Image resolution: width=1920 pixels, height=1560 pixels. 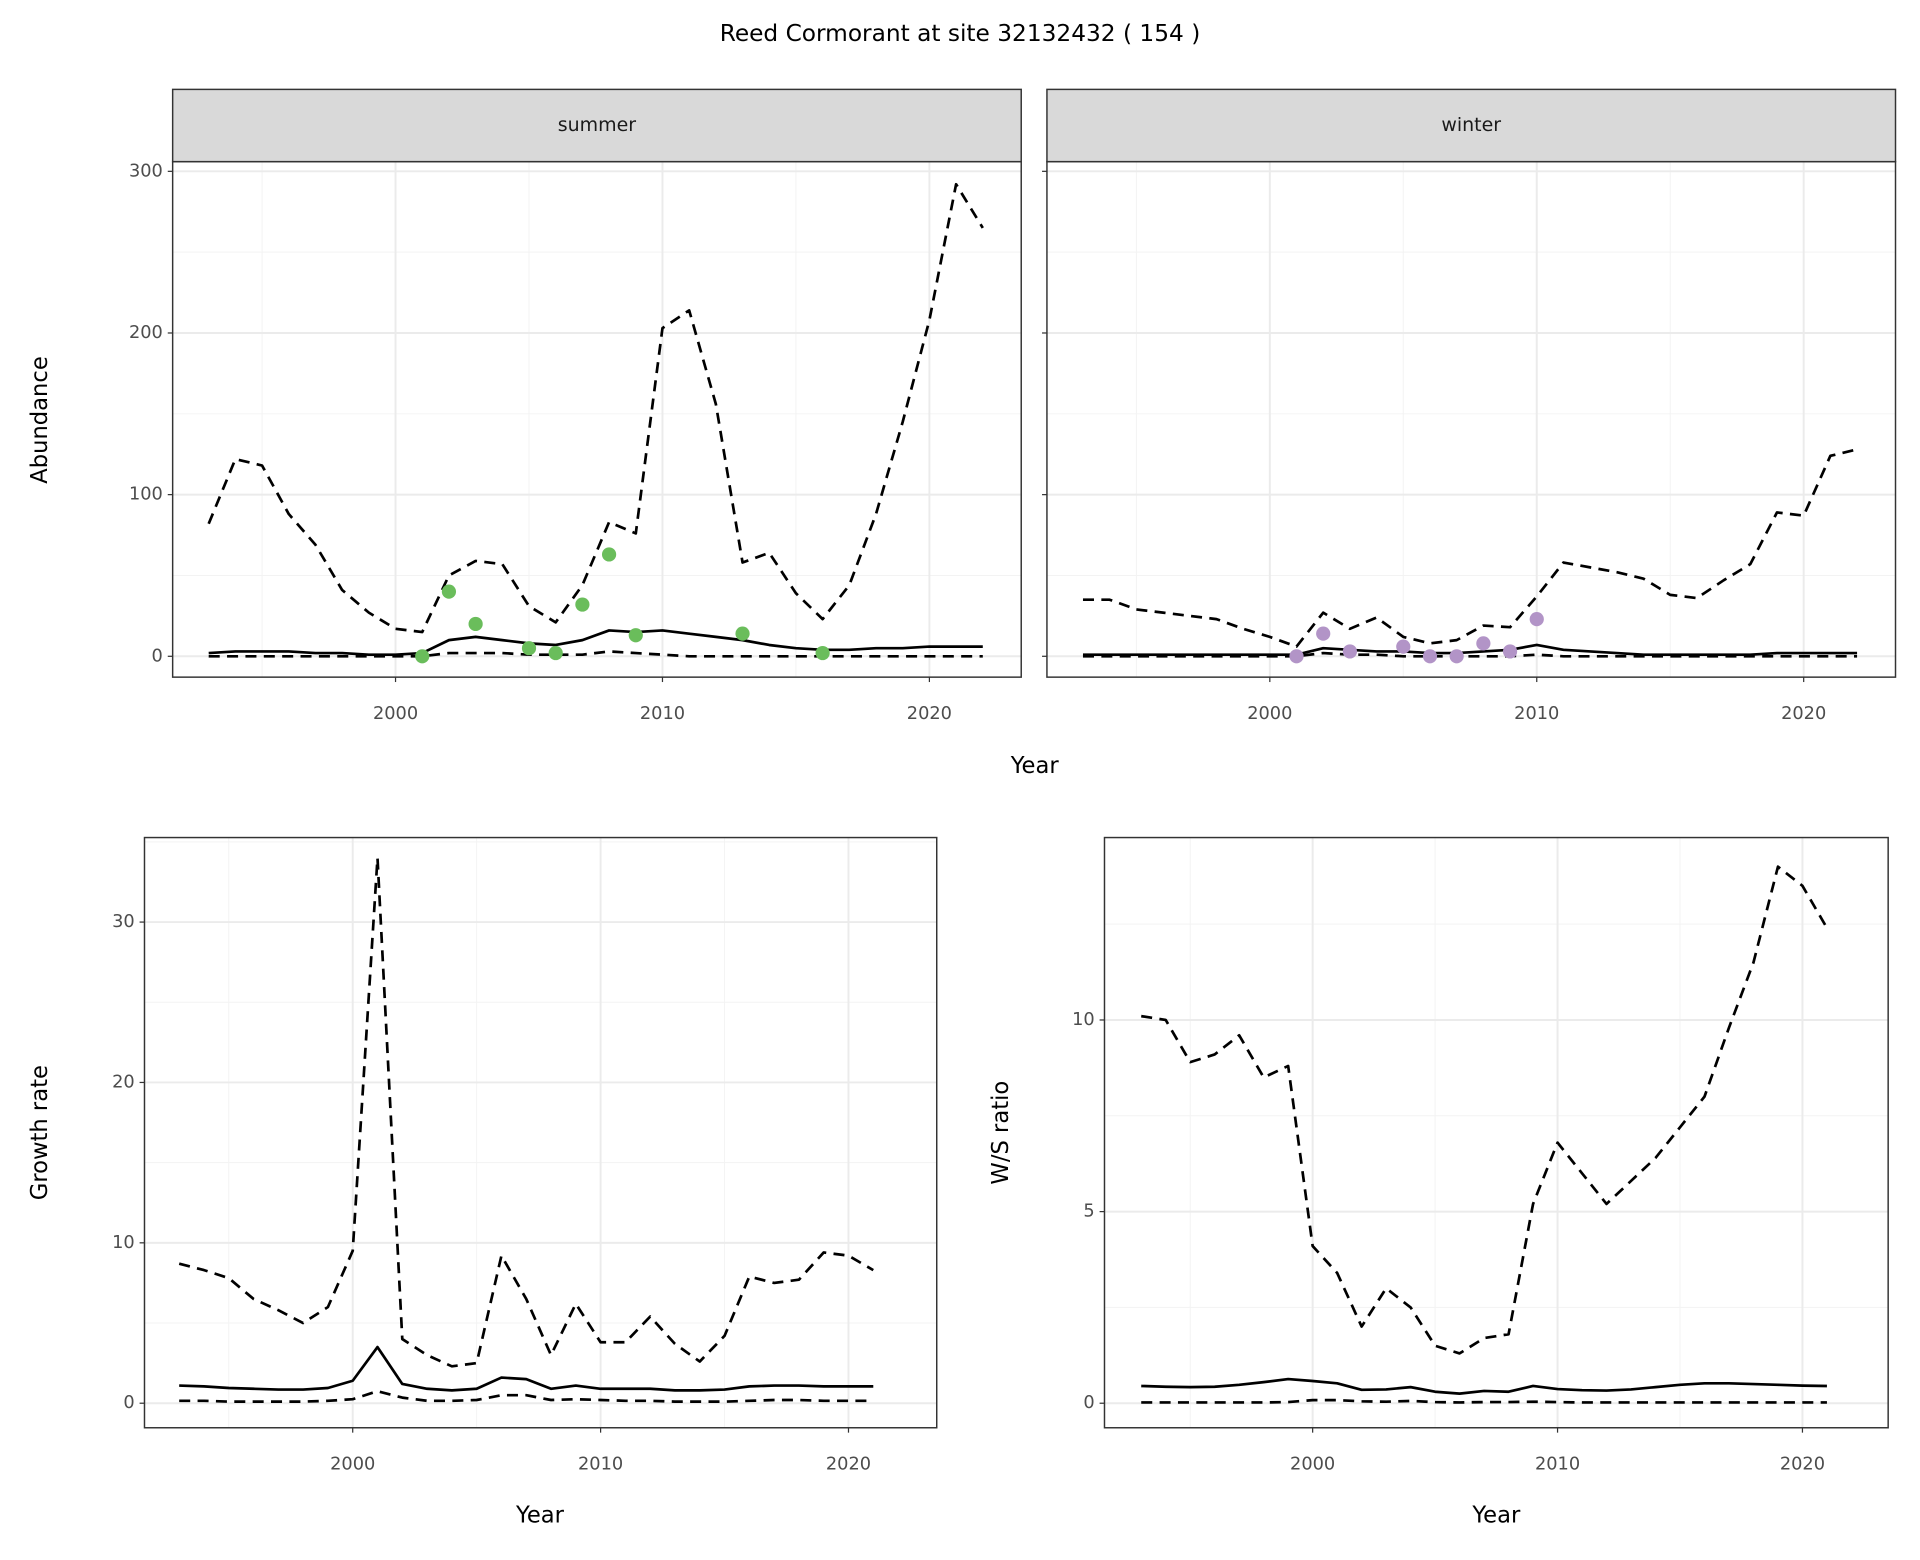 I want to click on y-tick-label: 100, so click(x=146, y=495).